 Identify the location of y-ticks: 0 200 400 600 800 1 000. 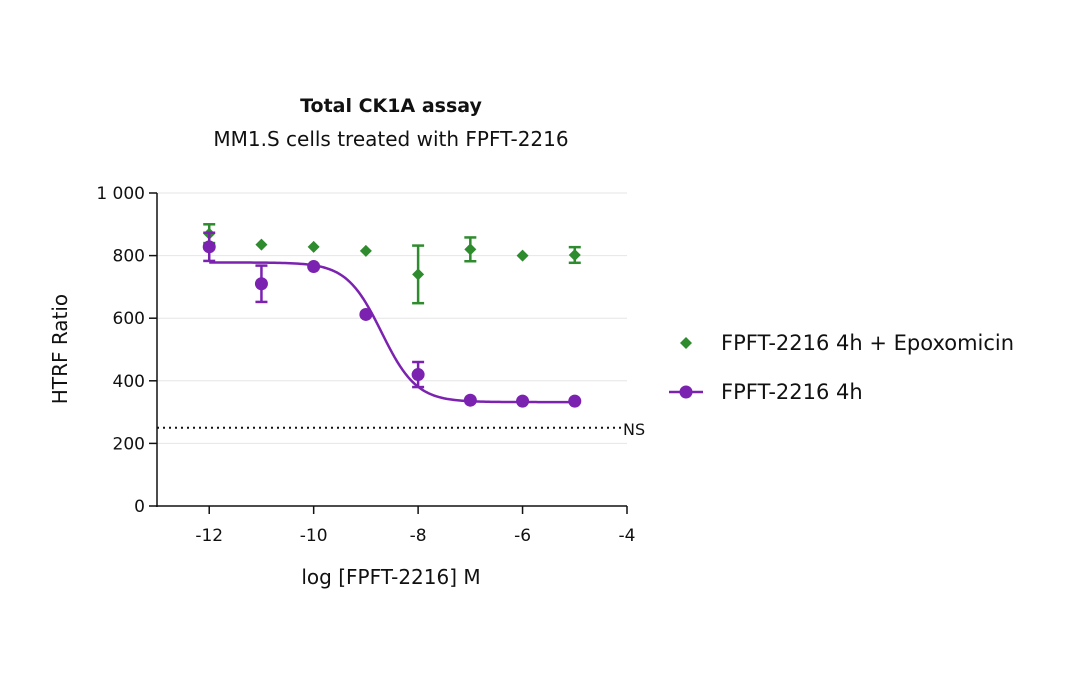
(126, 350).